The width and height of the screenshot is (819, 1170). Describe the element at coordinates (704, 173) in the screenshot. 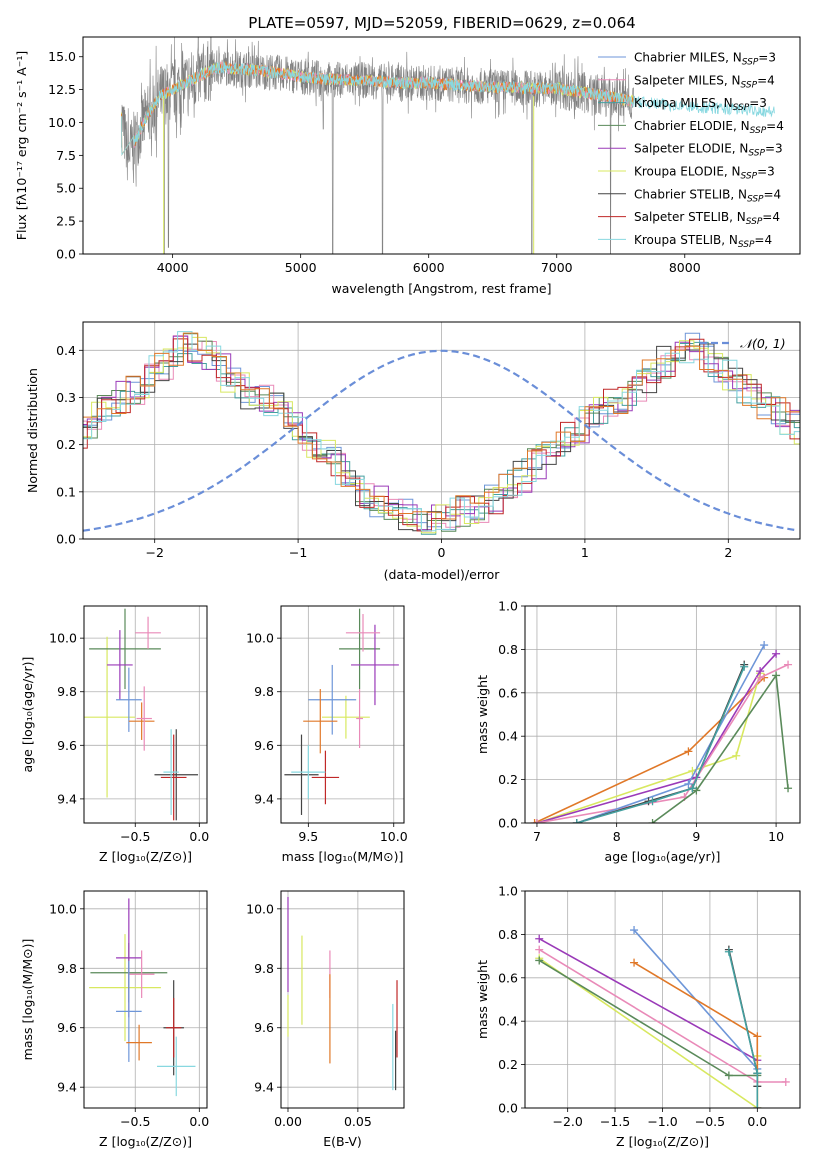

I see `legend-entry: Kroupa ELODIE, NSSP=3` at that location.